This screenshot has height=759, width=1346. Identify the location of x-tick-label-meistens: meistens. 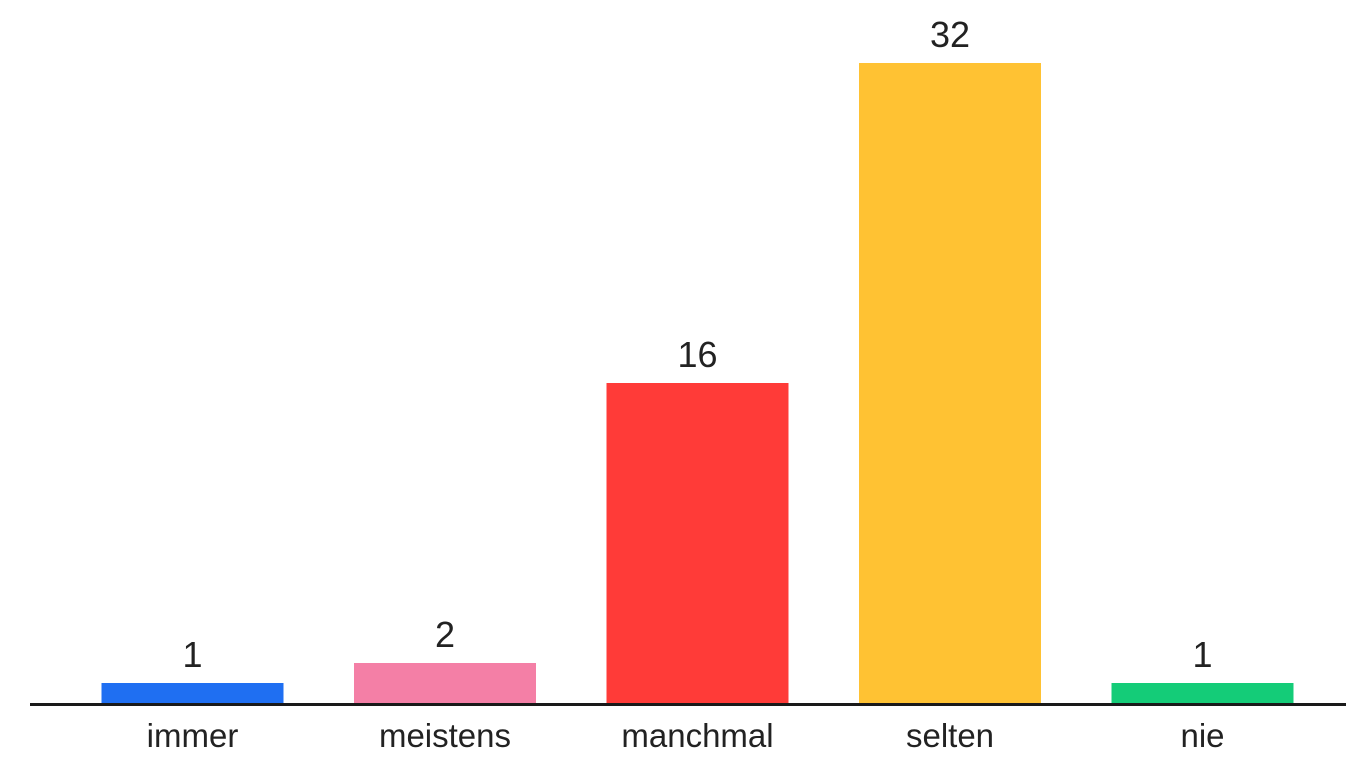
(445, 735).